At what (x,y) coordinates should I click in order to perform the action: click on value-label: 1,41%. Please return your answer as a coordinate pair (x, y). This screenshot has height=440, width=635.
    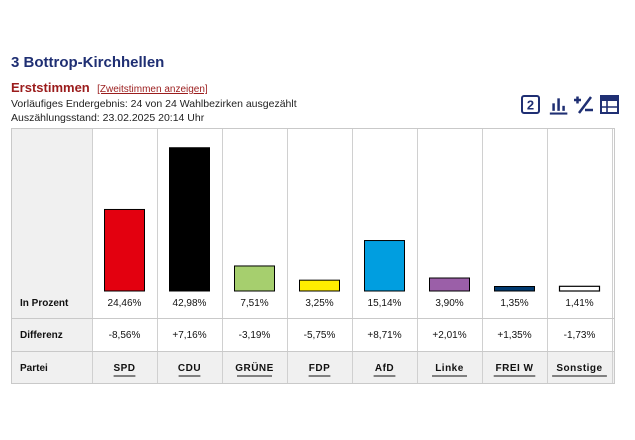
    Looking at the image, I should click on (579, 303).